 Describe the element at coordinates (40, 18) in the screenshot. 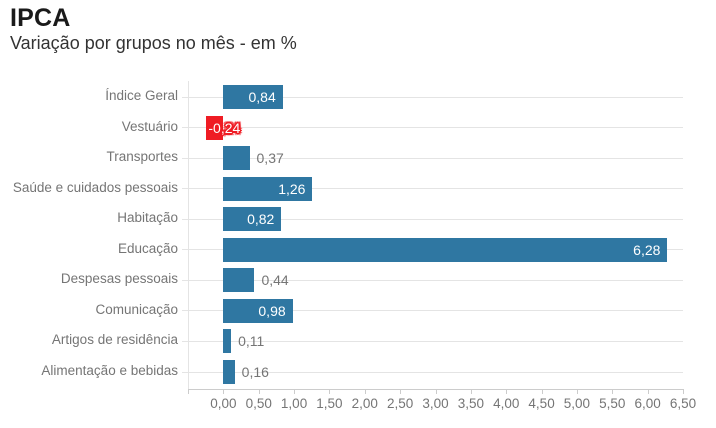

I see `chart-title: IPCA` at that location.